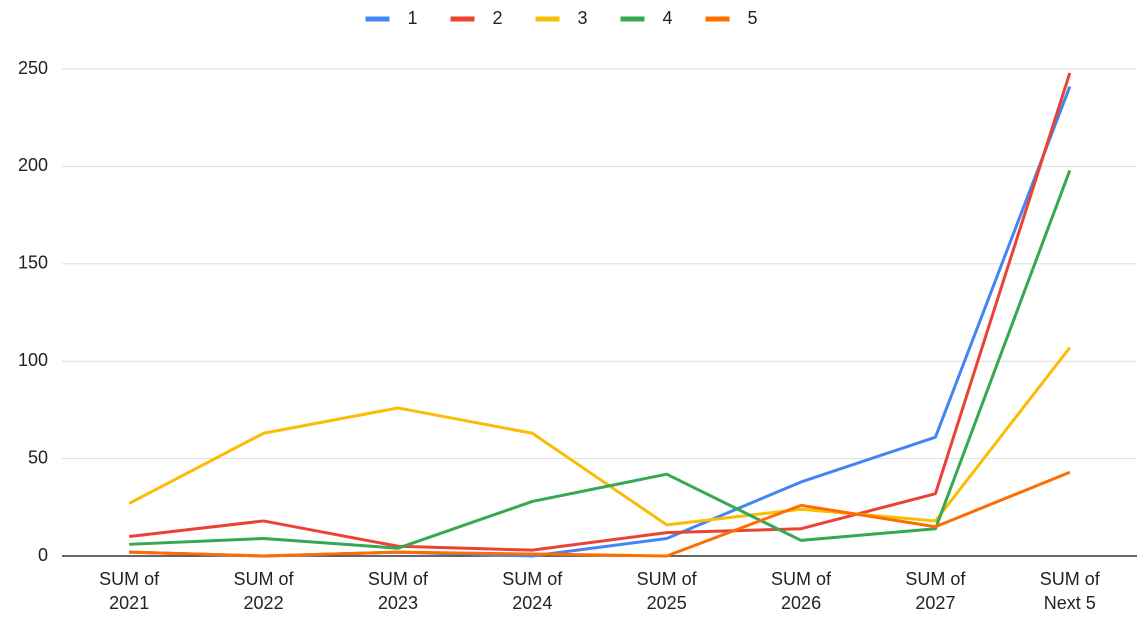 The height and width of the screenshot is (617, 1137). What do you see at coordinates (33, 360) in the screenshot?
I see `y-tick-label: 100` at bounding box center [33, 360].